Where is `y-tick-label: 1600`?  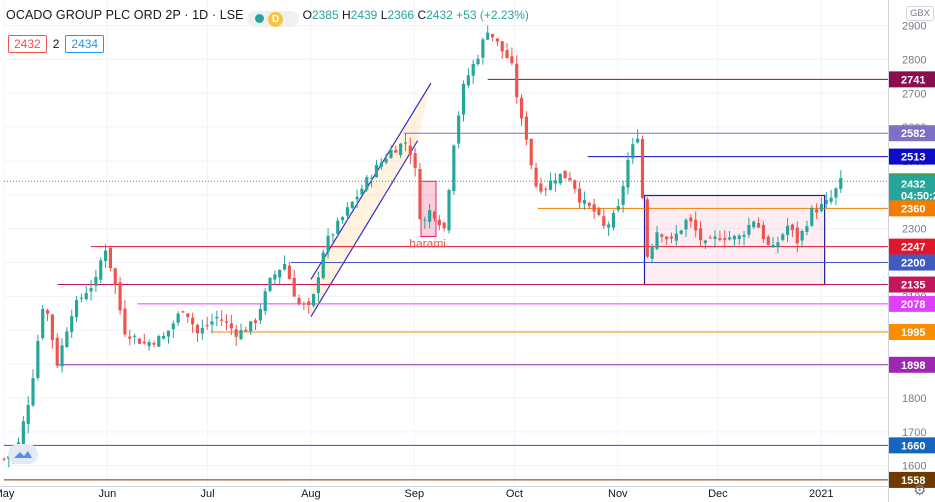 y-tick-label: 1600 is located at coordinates (914, 467).